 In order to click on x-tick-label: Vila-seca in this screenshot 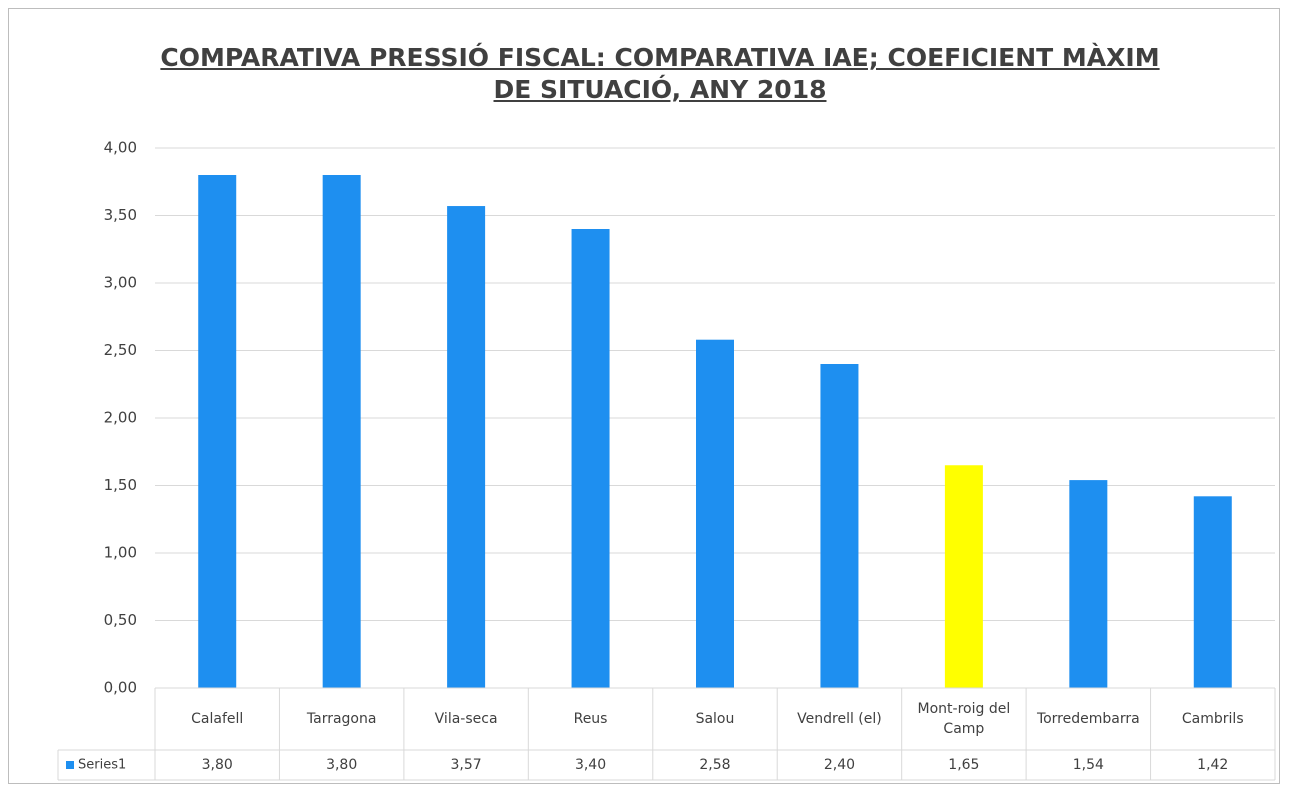, I will do `click(466, 719)`.